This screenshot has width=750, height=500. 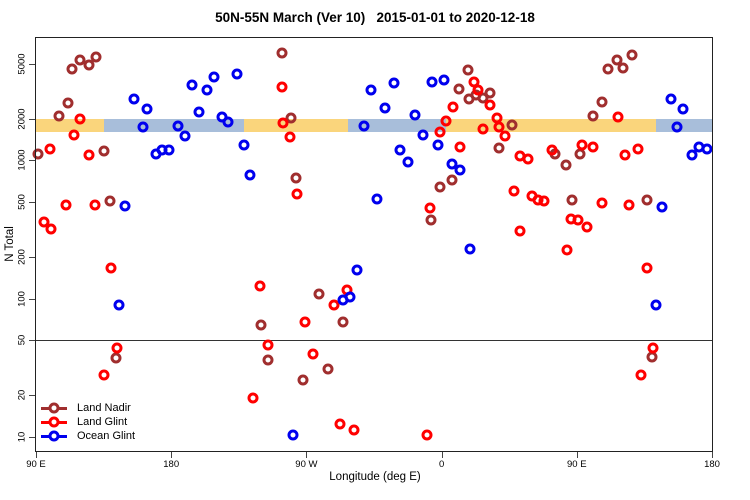 I want to click on y-tick-label: 50, so click(x=22, y=340).